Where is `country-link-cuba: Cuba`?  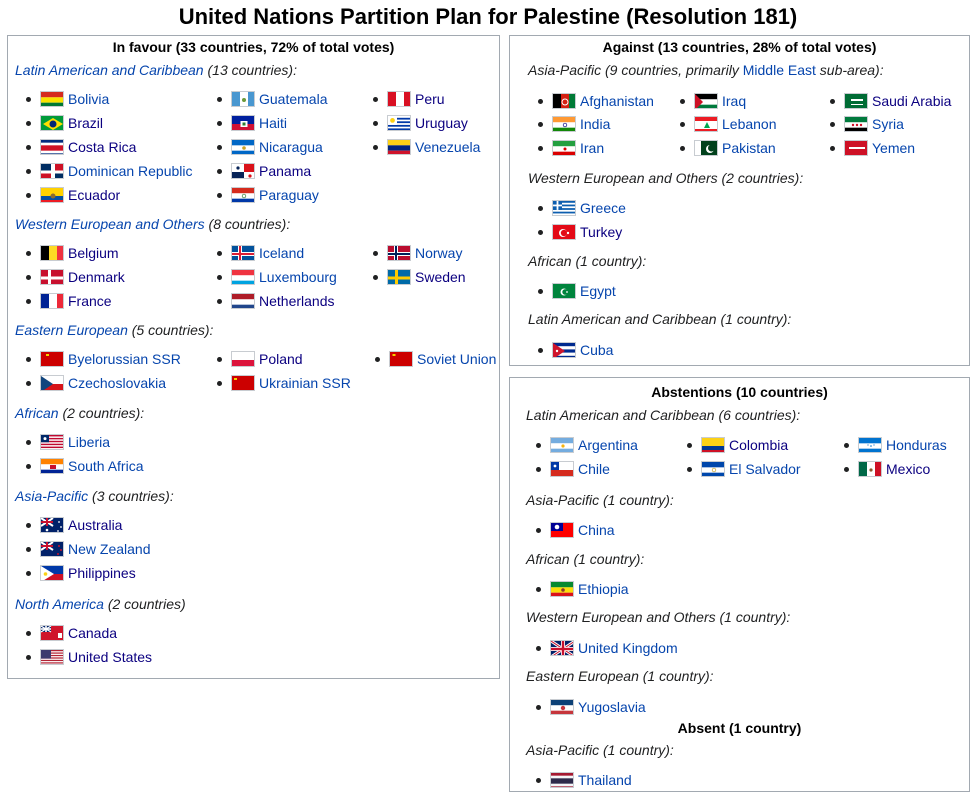 country-link-cuba: Cuba is located at coordinates (597, 350).